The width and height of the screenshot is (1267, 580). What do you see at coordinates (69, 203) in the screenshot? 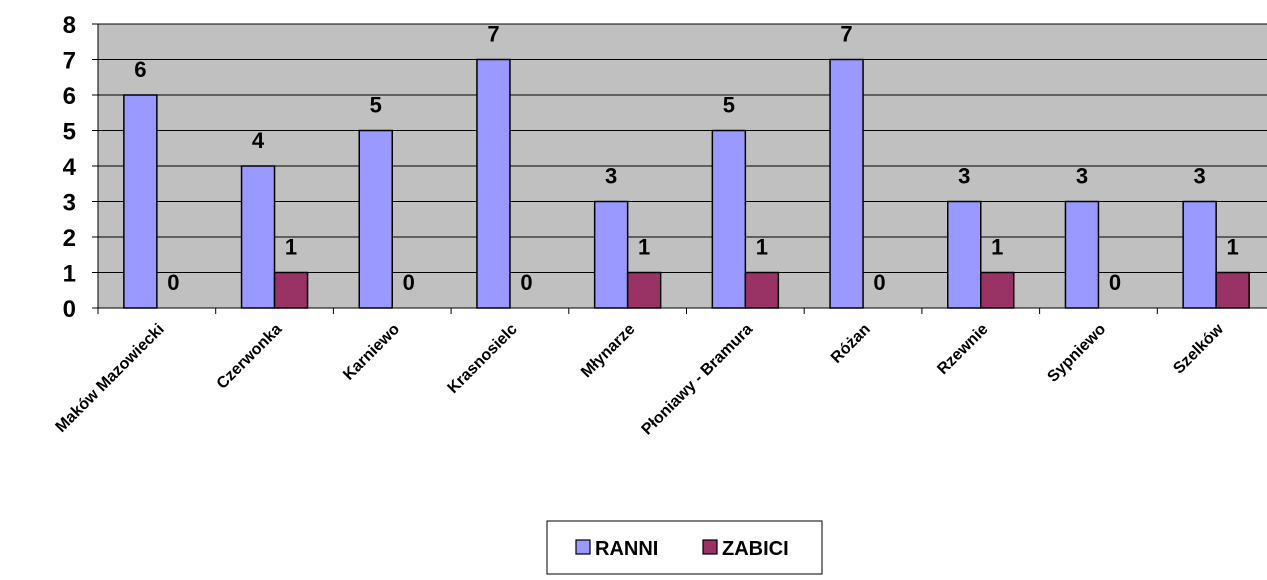
I see `y-tick-label: 3` at bounding box center [69, 203].